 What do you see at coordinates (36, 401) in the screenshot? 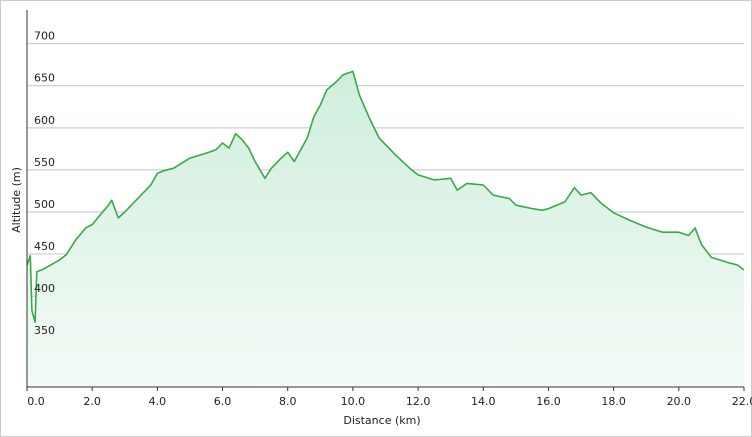
I see `x-tick-label: 0.0` at bounding box center [36, 401].